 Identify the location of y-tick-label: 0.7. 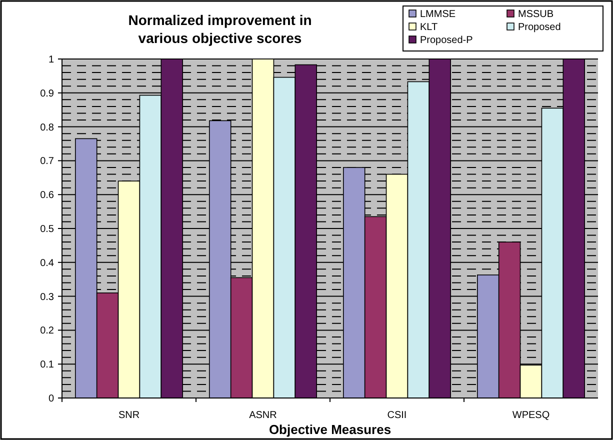
(47, 162).